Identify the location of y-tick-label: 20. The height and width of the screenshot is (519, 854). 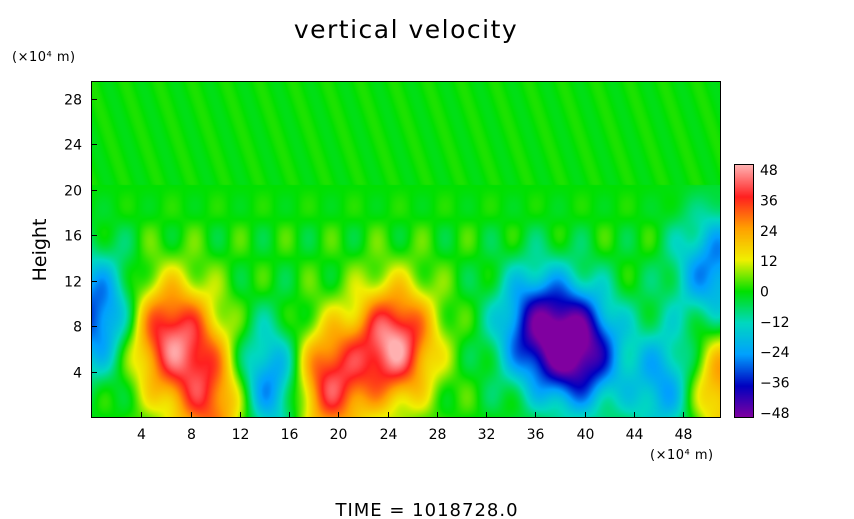
(73, 192).